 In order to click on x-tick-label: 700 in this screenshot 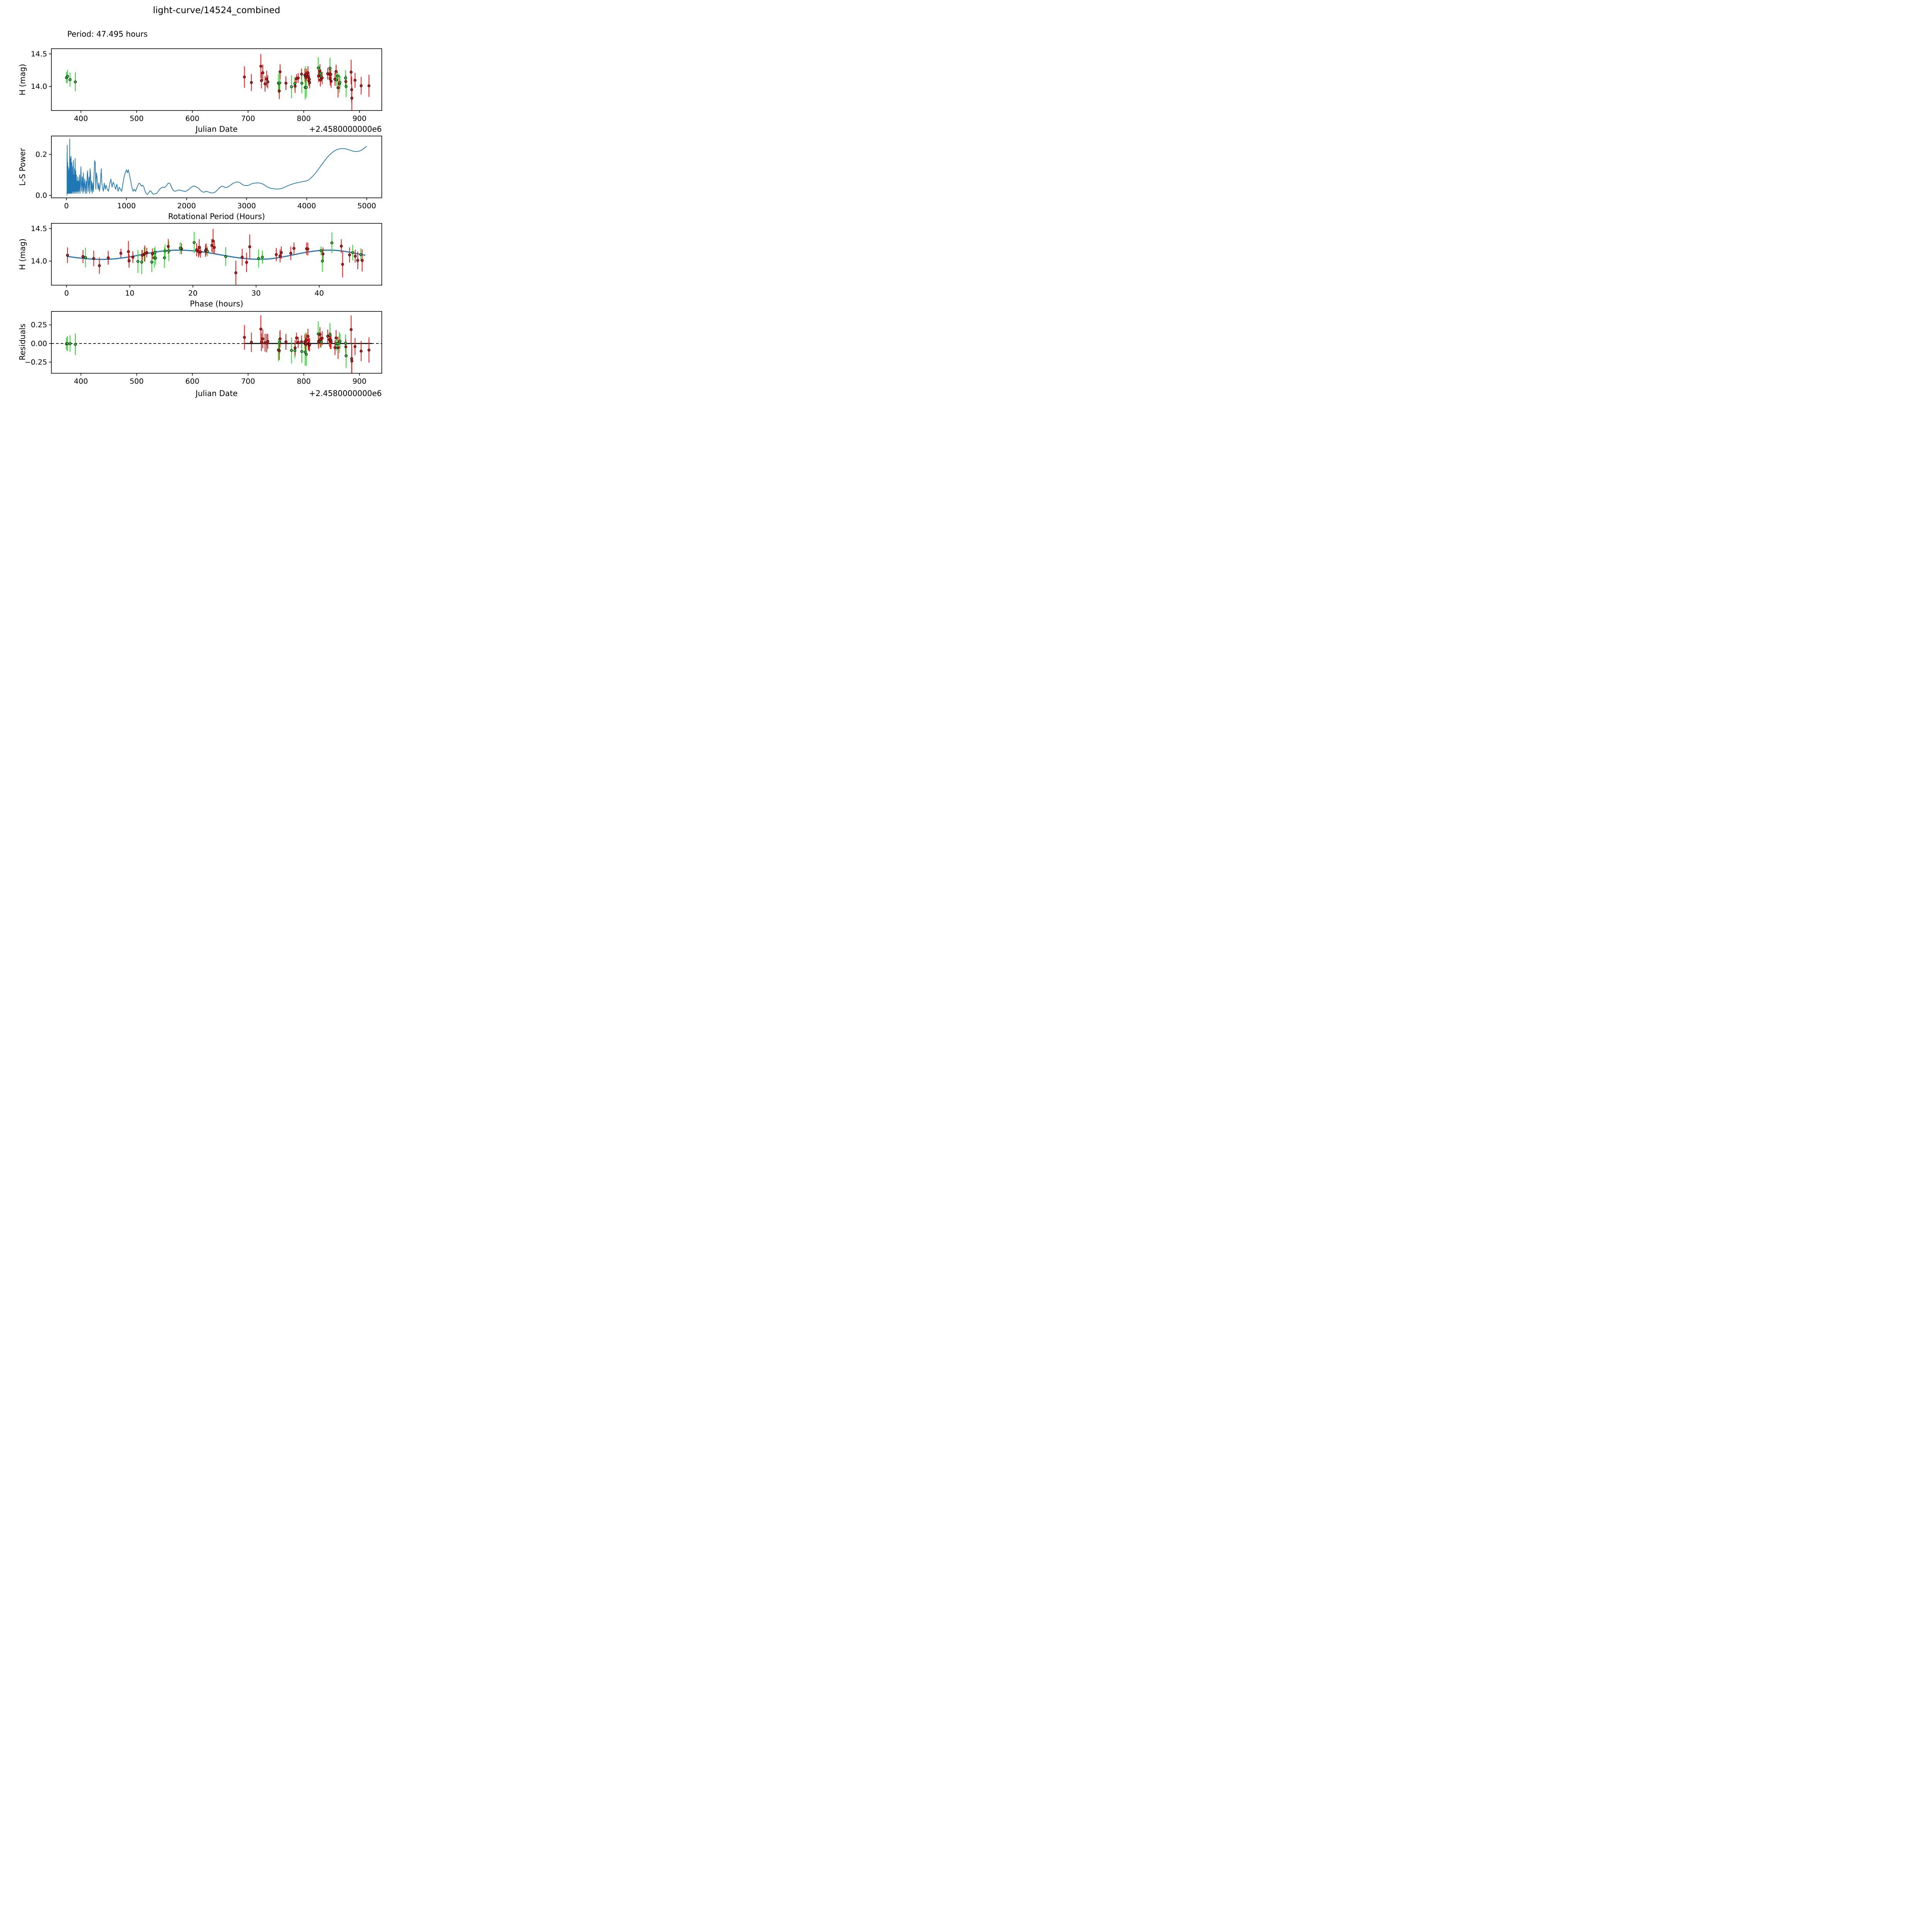, I will do `click(248, 119)`.